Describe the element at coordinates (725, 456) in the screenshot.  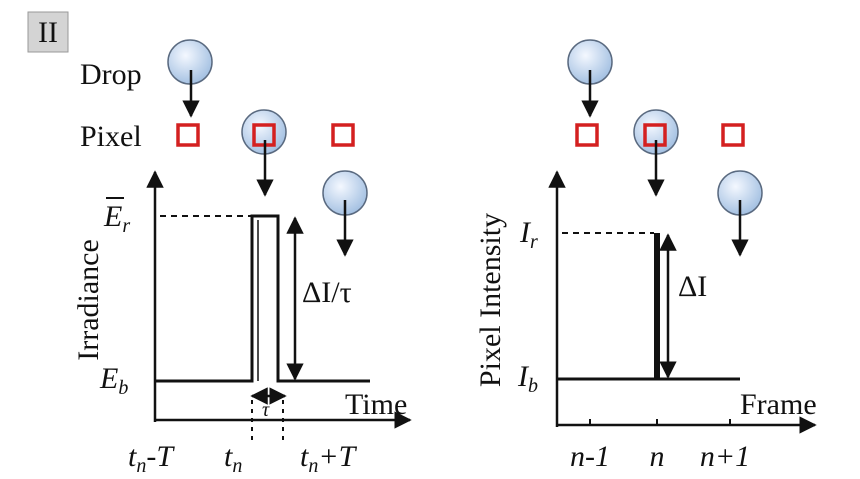
I see `x-tick-label: n+1` at that location.